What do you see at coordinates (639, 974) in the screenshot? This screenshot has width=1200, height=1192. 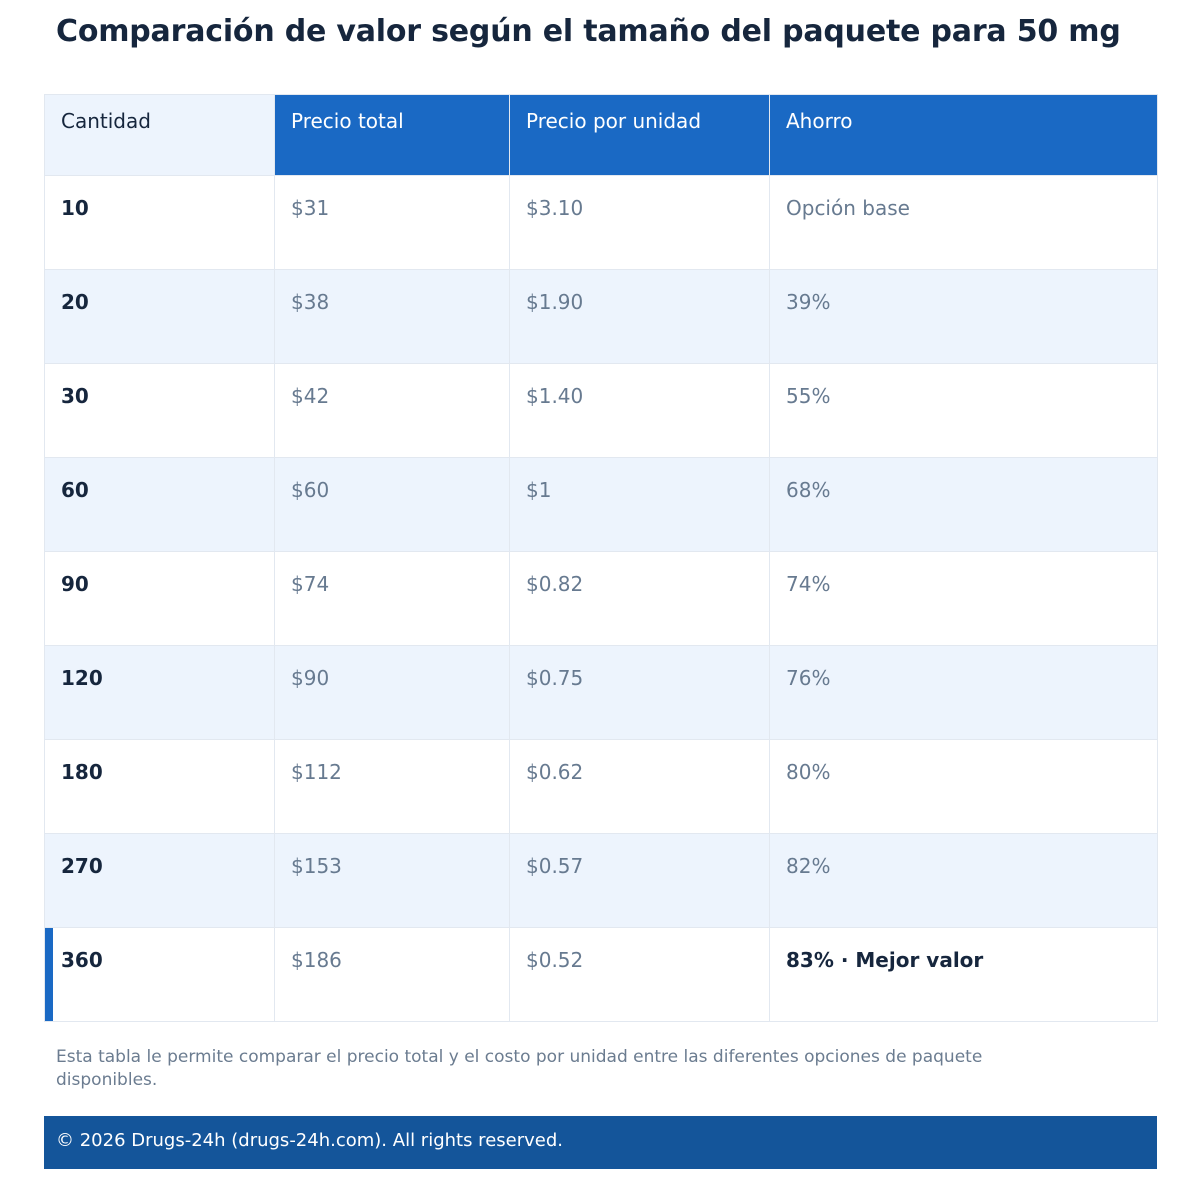 I see `cell-unit-price: $0.52` at bounding box center [639, 974].